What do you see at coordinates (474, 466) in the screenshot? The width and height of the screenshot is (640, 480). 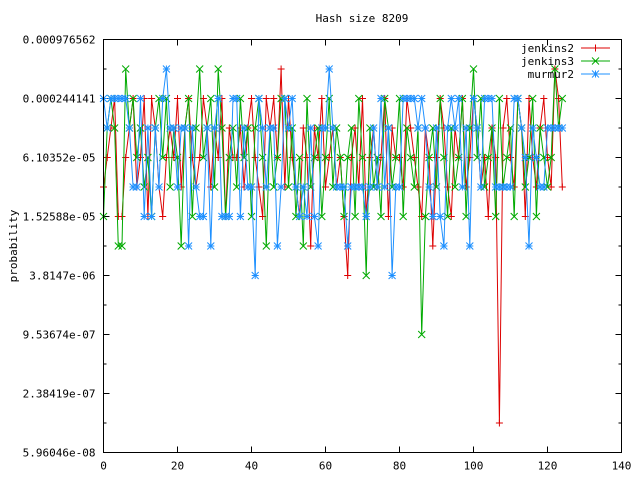 I see `x-tick-label: 100` at bounding box center [474, 466].